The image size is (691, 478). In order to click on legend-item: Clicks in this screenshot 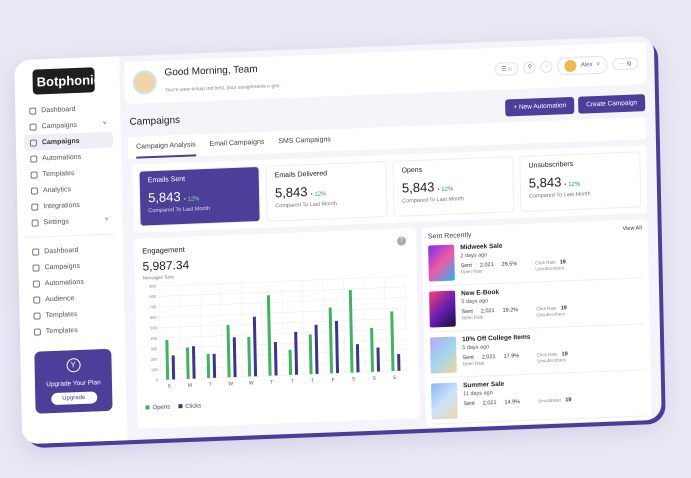, I will do `click(189, 406)`.